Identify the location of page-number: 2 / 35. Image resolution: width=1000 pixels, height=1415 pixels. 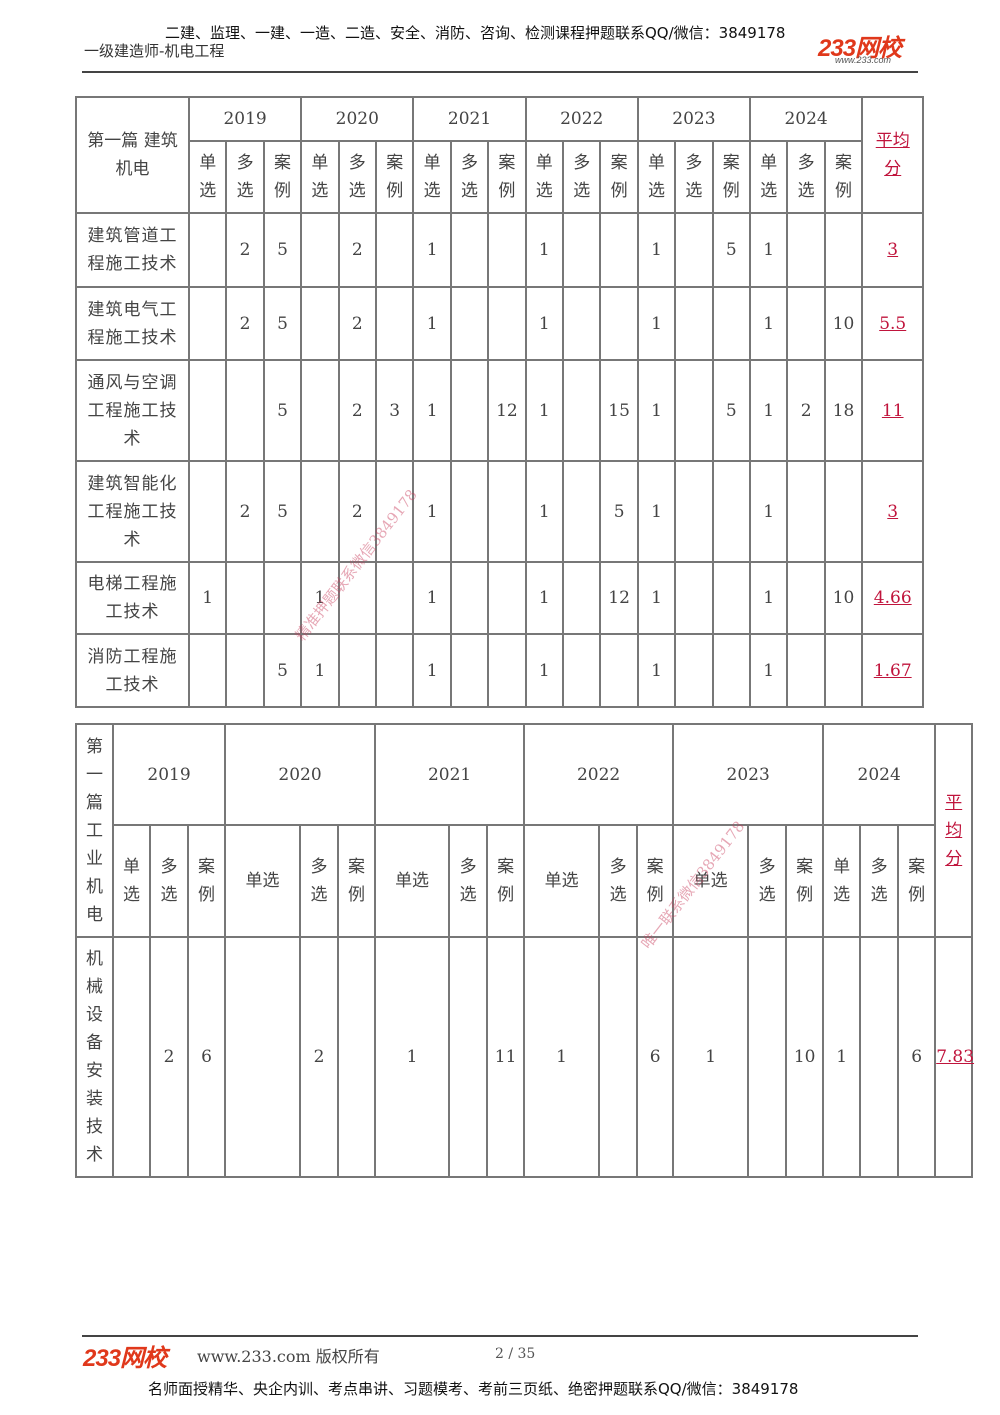
(515, 1354).